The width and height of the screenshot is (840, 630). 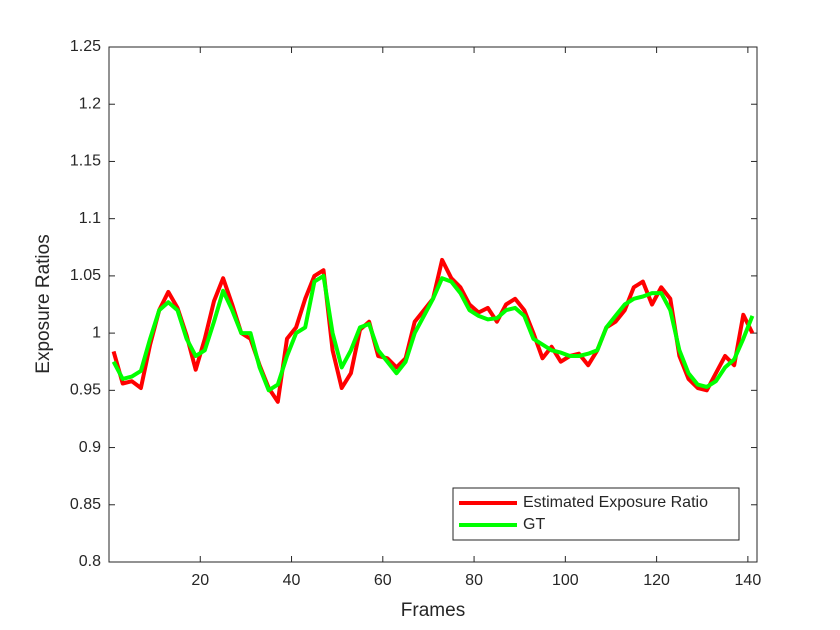 What do you see at coordinates (433, 333) in the screenshot?
I see `data-line` at bounding box center [433, 333].